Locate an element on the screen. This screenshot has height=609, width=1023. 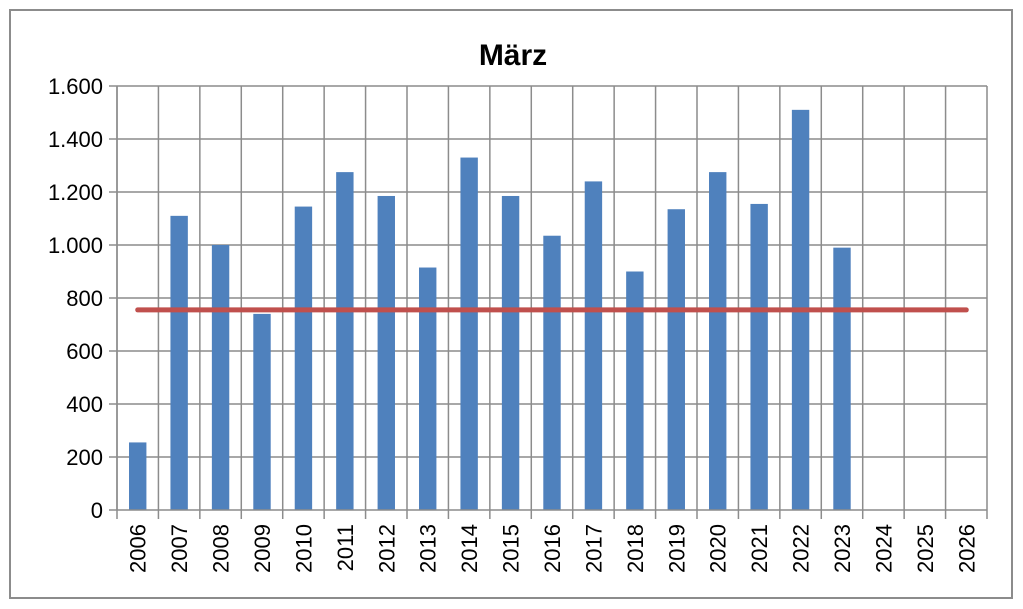
y-tick-label: 1.200 is located at coordinates (75, 192).